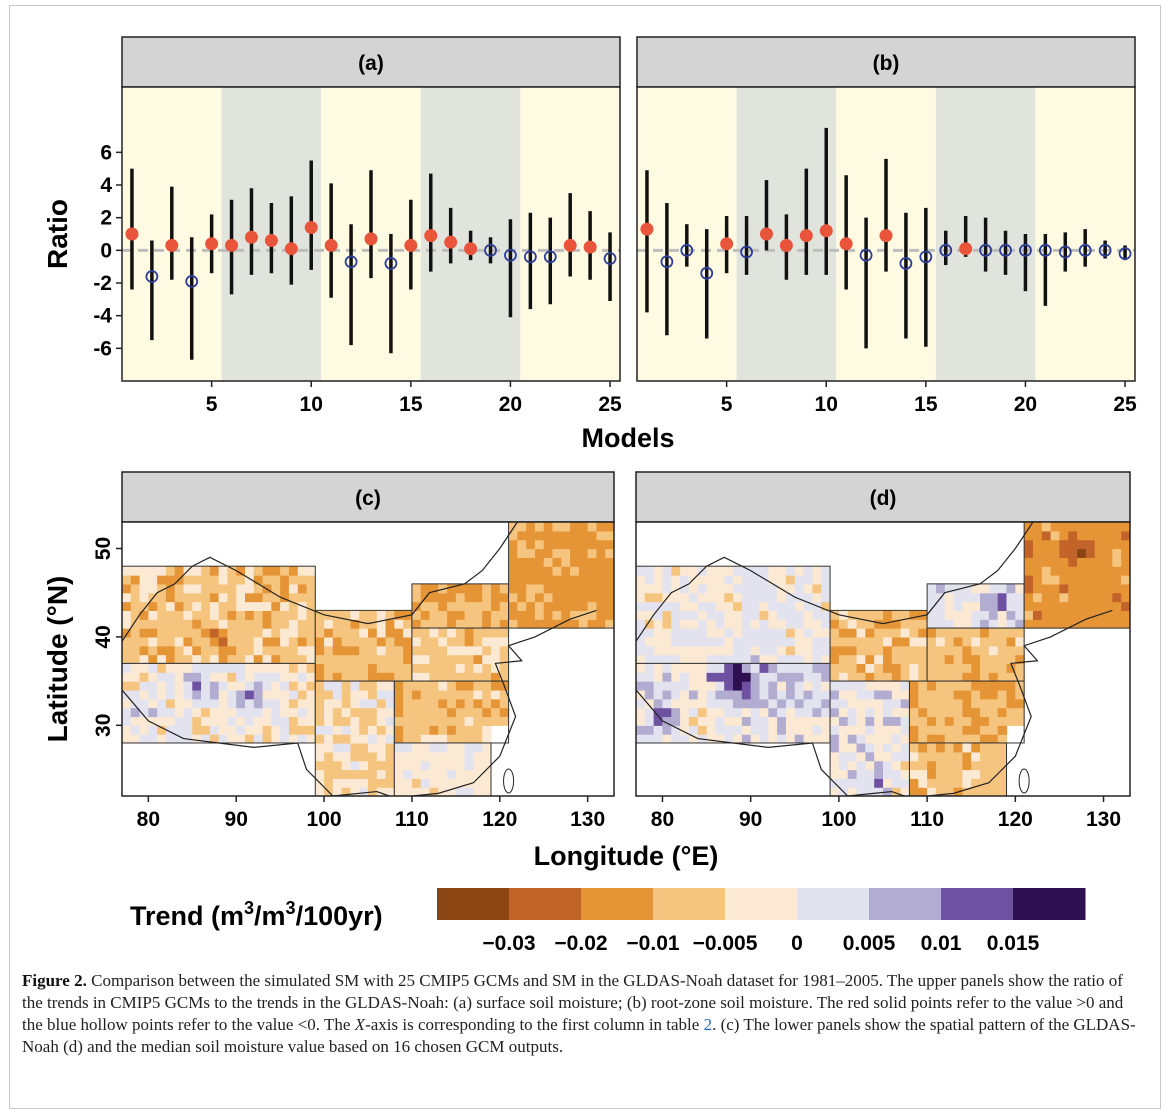 This screenshot has height=1117, width=1170. I want to click on x-tick-label: 5, so click(212, 404).